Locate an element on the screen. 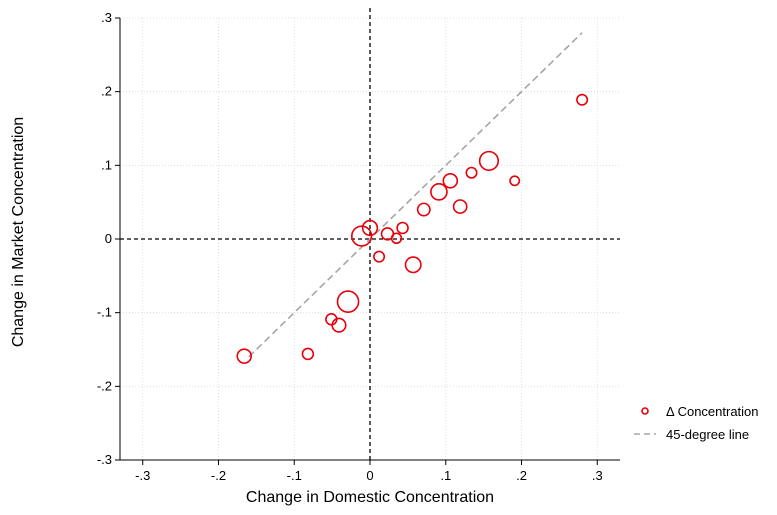 The image size is (777, 515). x-tick-label: .2 is located at coordinates (521, 475).